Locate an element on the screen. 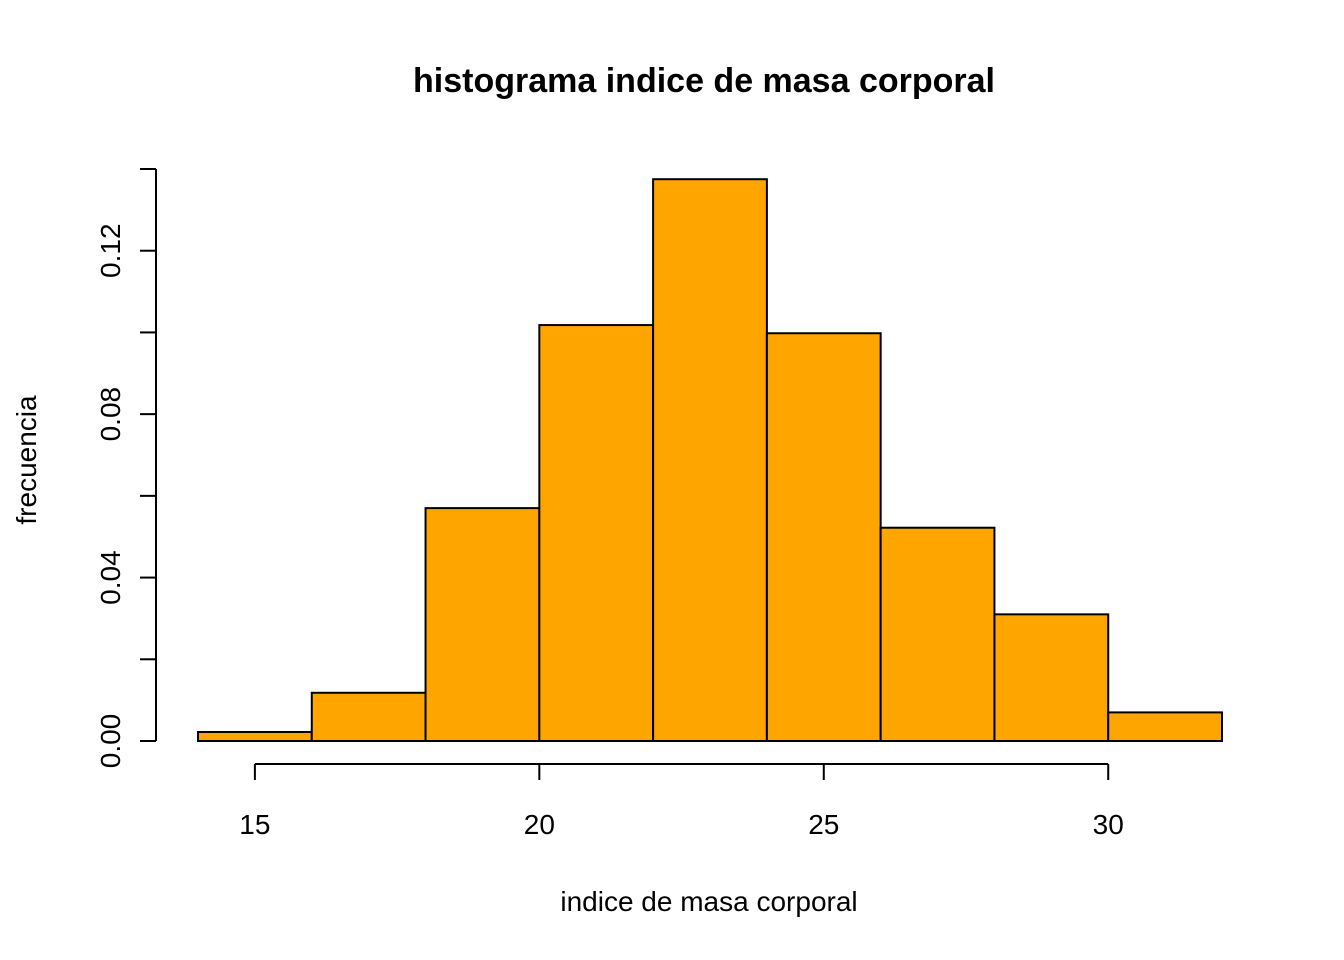 The image size is (1344, 960). x-axis-label: indice de masa corporal is located at coordinates (708, 901).